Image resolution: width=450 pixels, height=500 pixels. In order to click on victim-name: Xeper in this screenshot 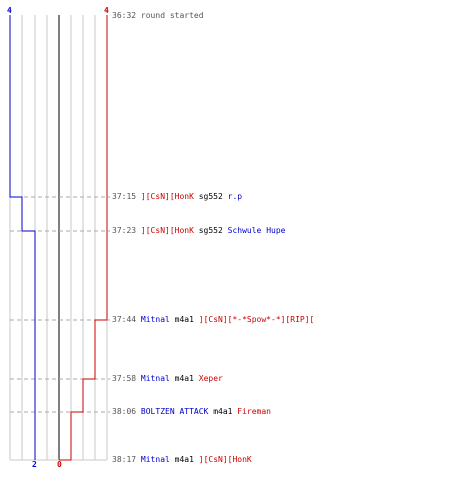, I will do `click(210, 378)`.